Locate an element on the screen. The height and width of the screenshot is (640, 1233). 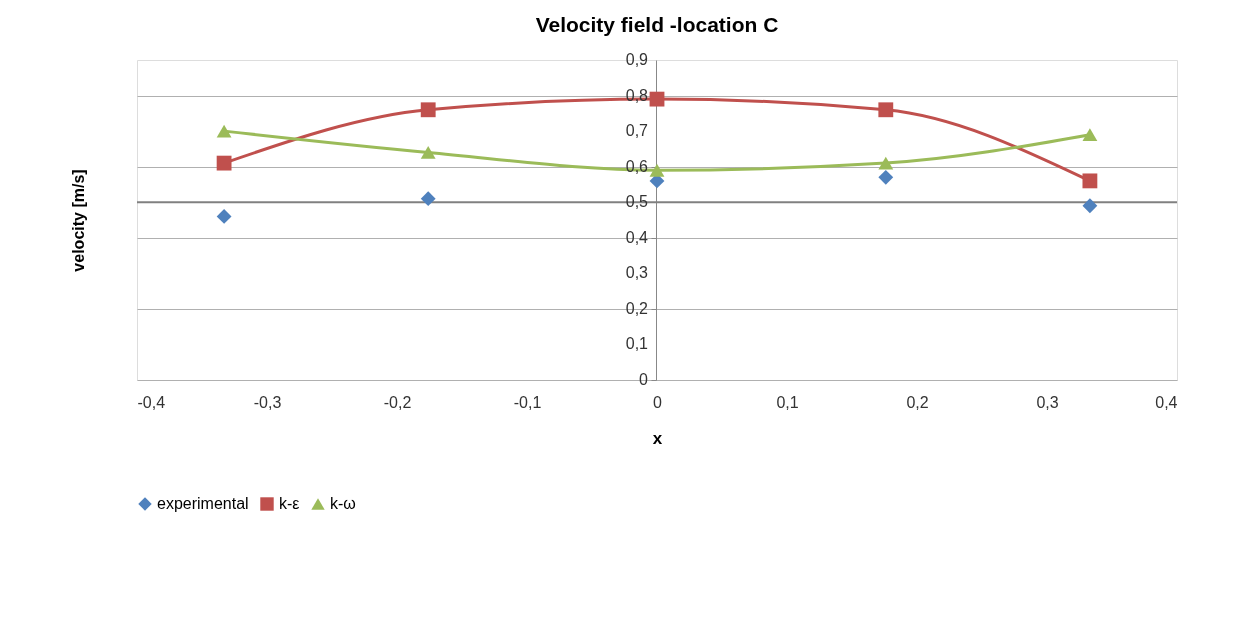
y-tick-label: 0,3 is located at coordinates (637, 273).